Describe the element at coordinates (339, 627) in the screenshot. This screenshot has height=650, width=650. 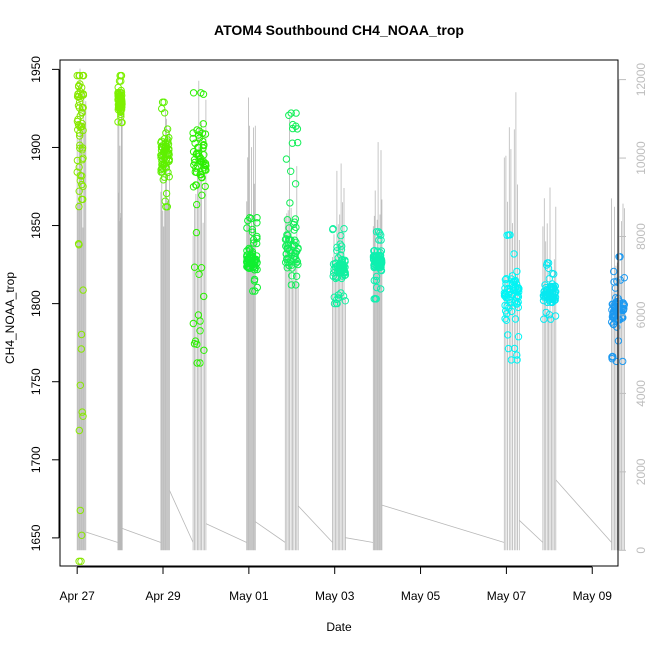
I see `x-axis-label: Date` at that location.